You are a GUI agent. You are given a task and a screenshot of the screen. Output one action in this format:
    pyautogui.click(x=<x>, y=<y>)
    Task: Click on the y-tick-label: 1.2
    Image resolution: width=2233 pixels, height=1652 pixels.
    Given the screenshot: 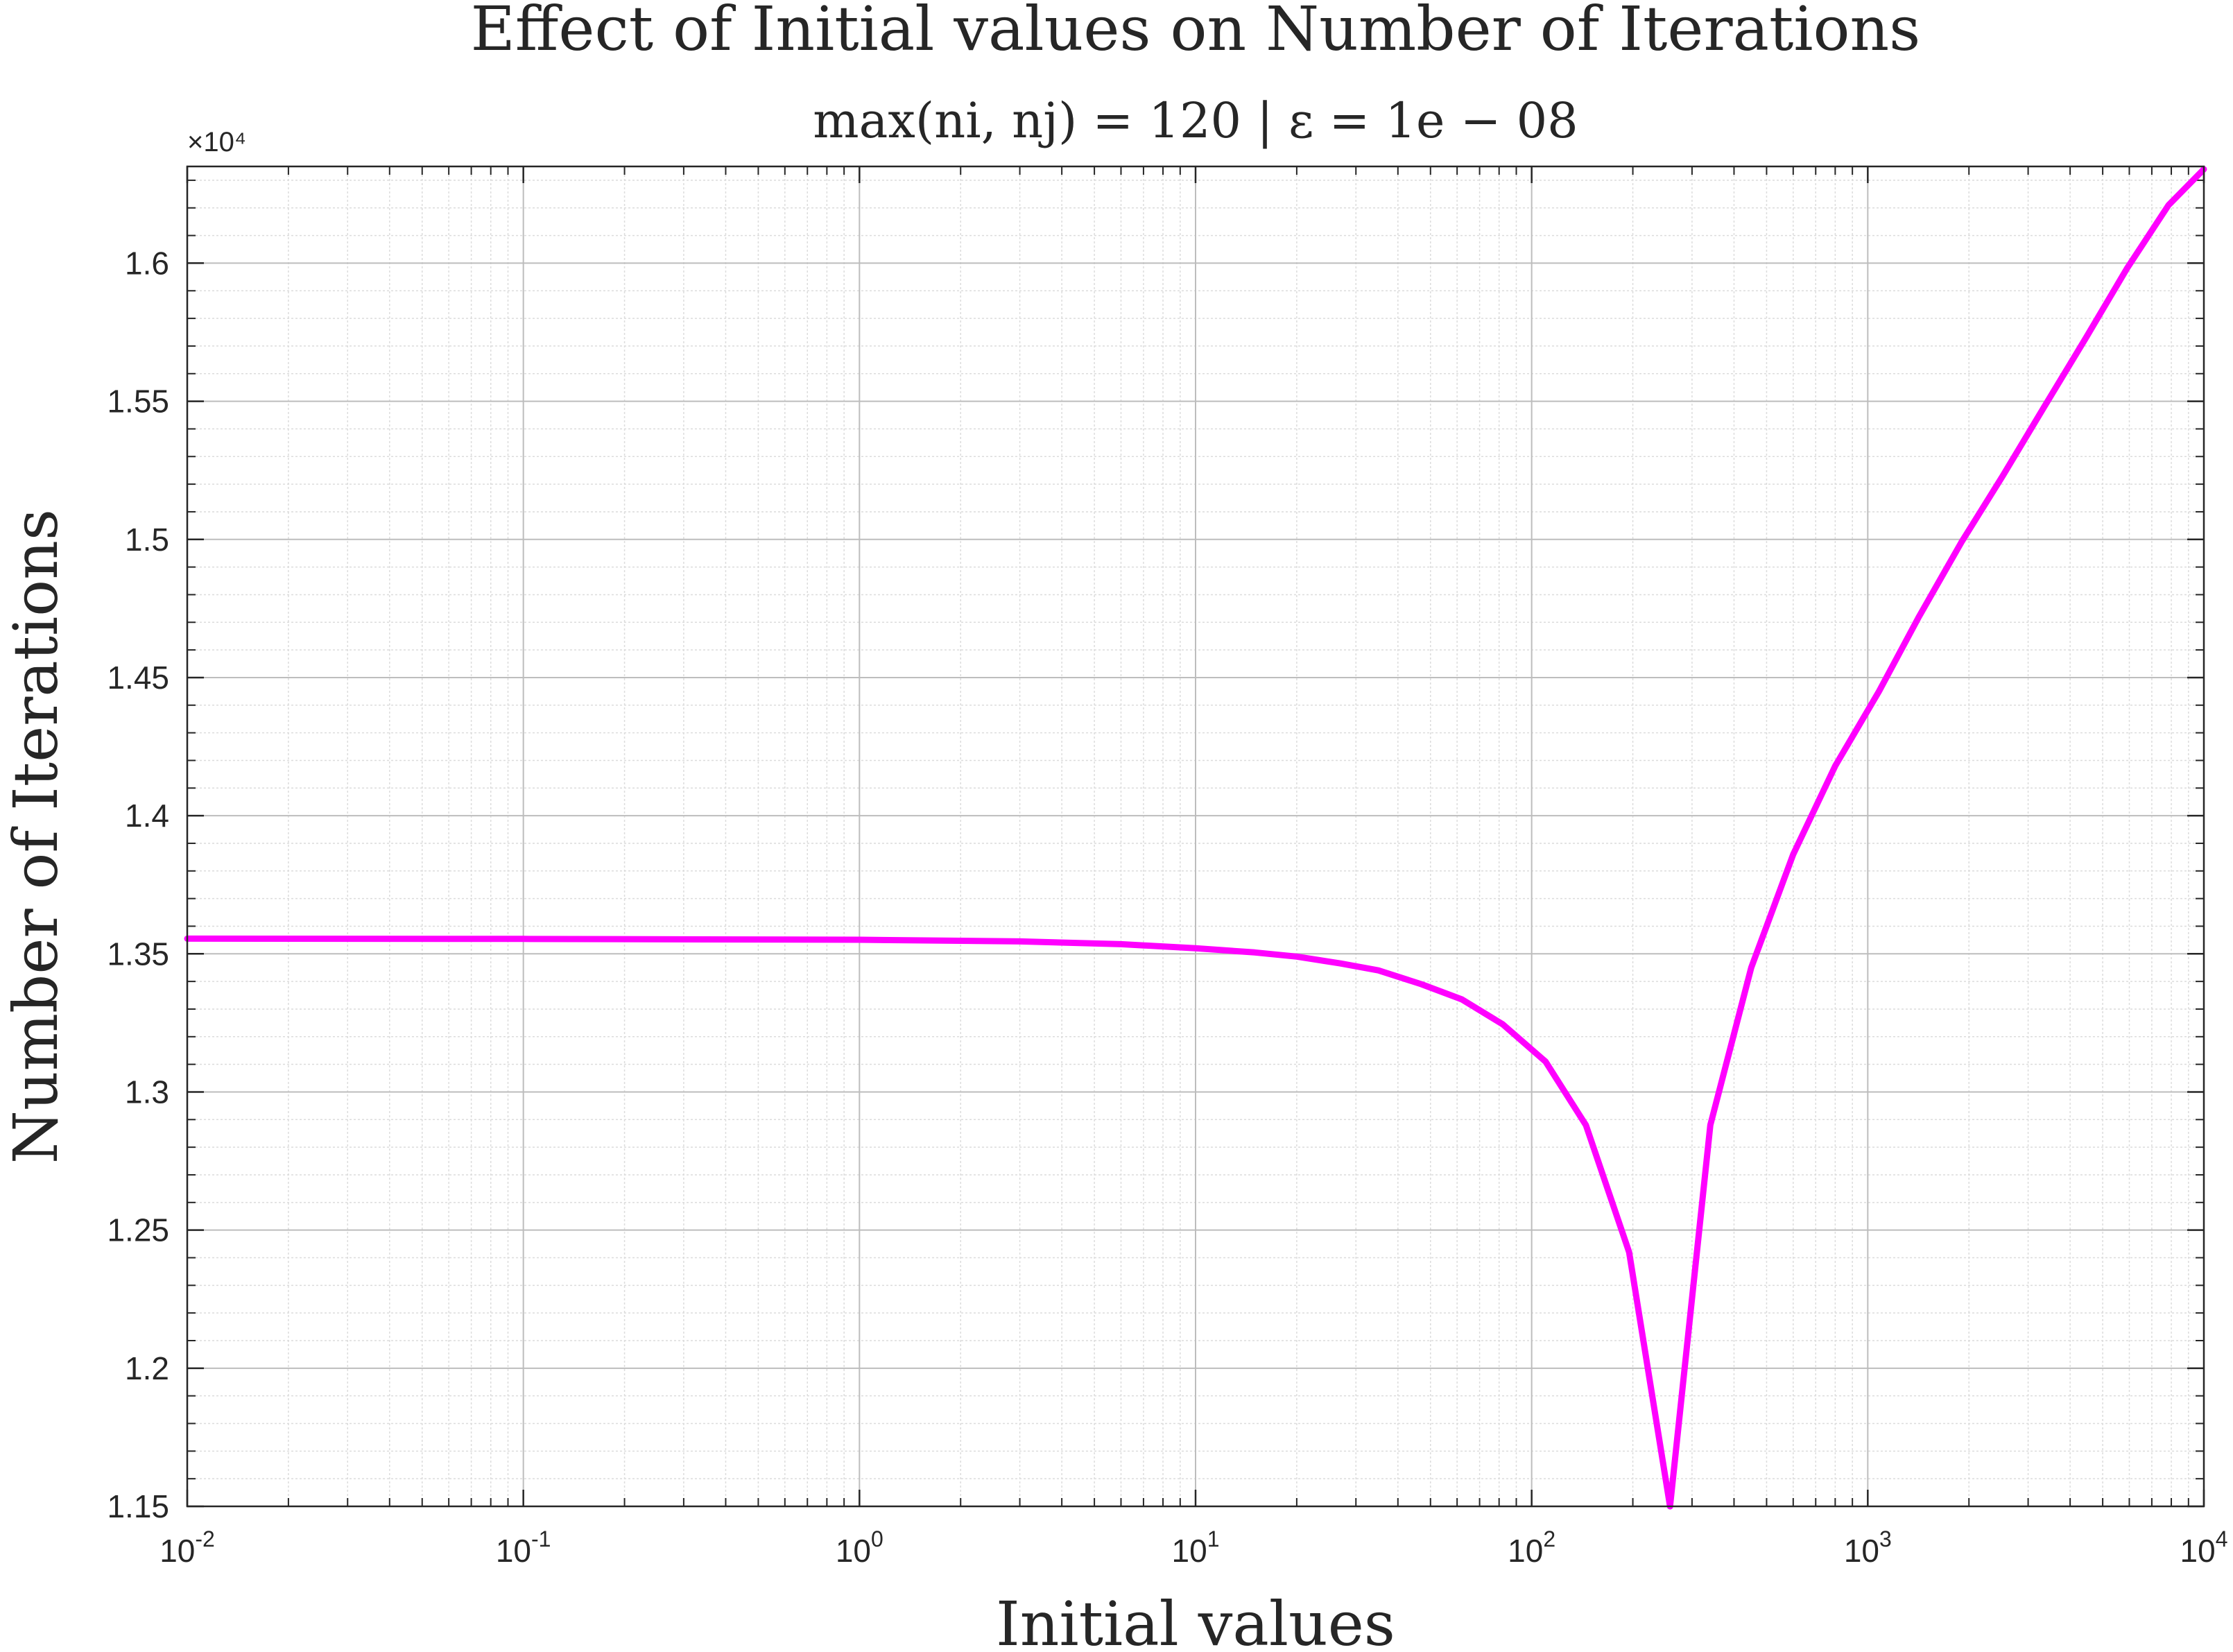 What is the action you would take?
    pyautogui.click(x=147, y=1368)
    